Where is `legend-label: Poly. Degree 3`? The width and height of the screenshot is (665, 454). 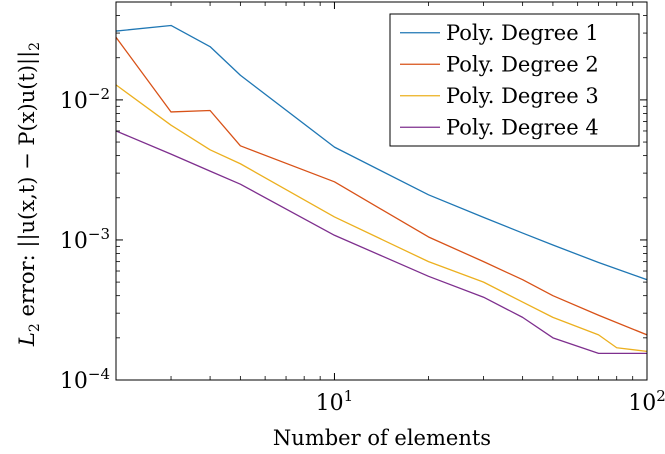
legend-label: Poly. Degree 3 is located at coordinates (522, 96).